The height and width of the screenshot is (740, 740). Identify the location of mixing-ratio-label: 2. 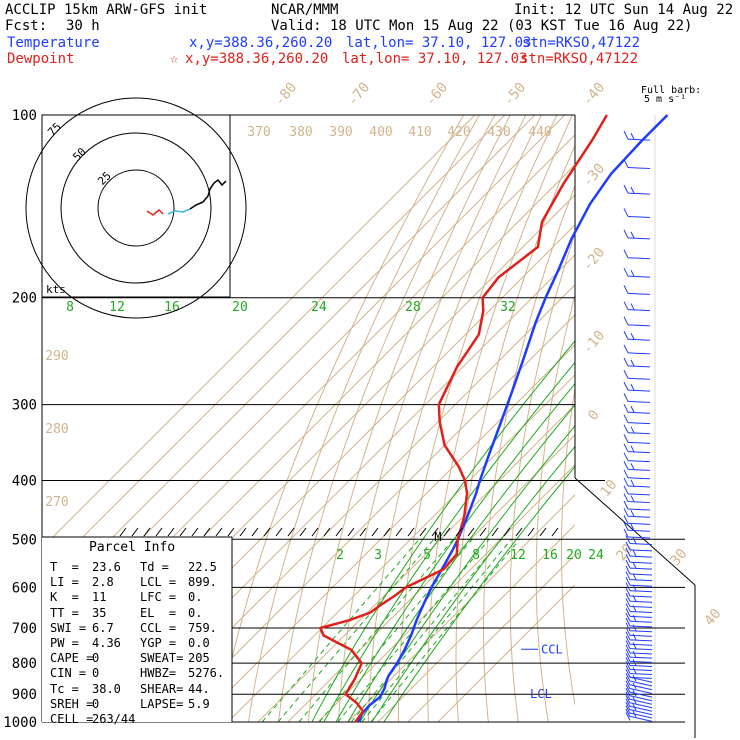
(340, 555).